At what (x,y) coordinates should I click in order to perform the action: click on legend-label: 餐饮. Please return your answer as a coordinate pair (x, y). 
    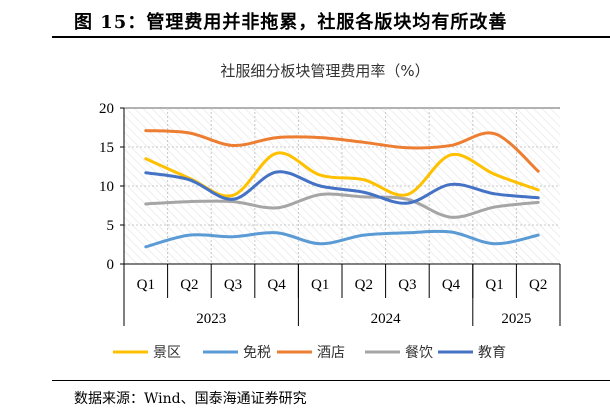
    Looking at the image, I should click on (419, 353).